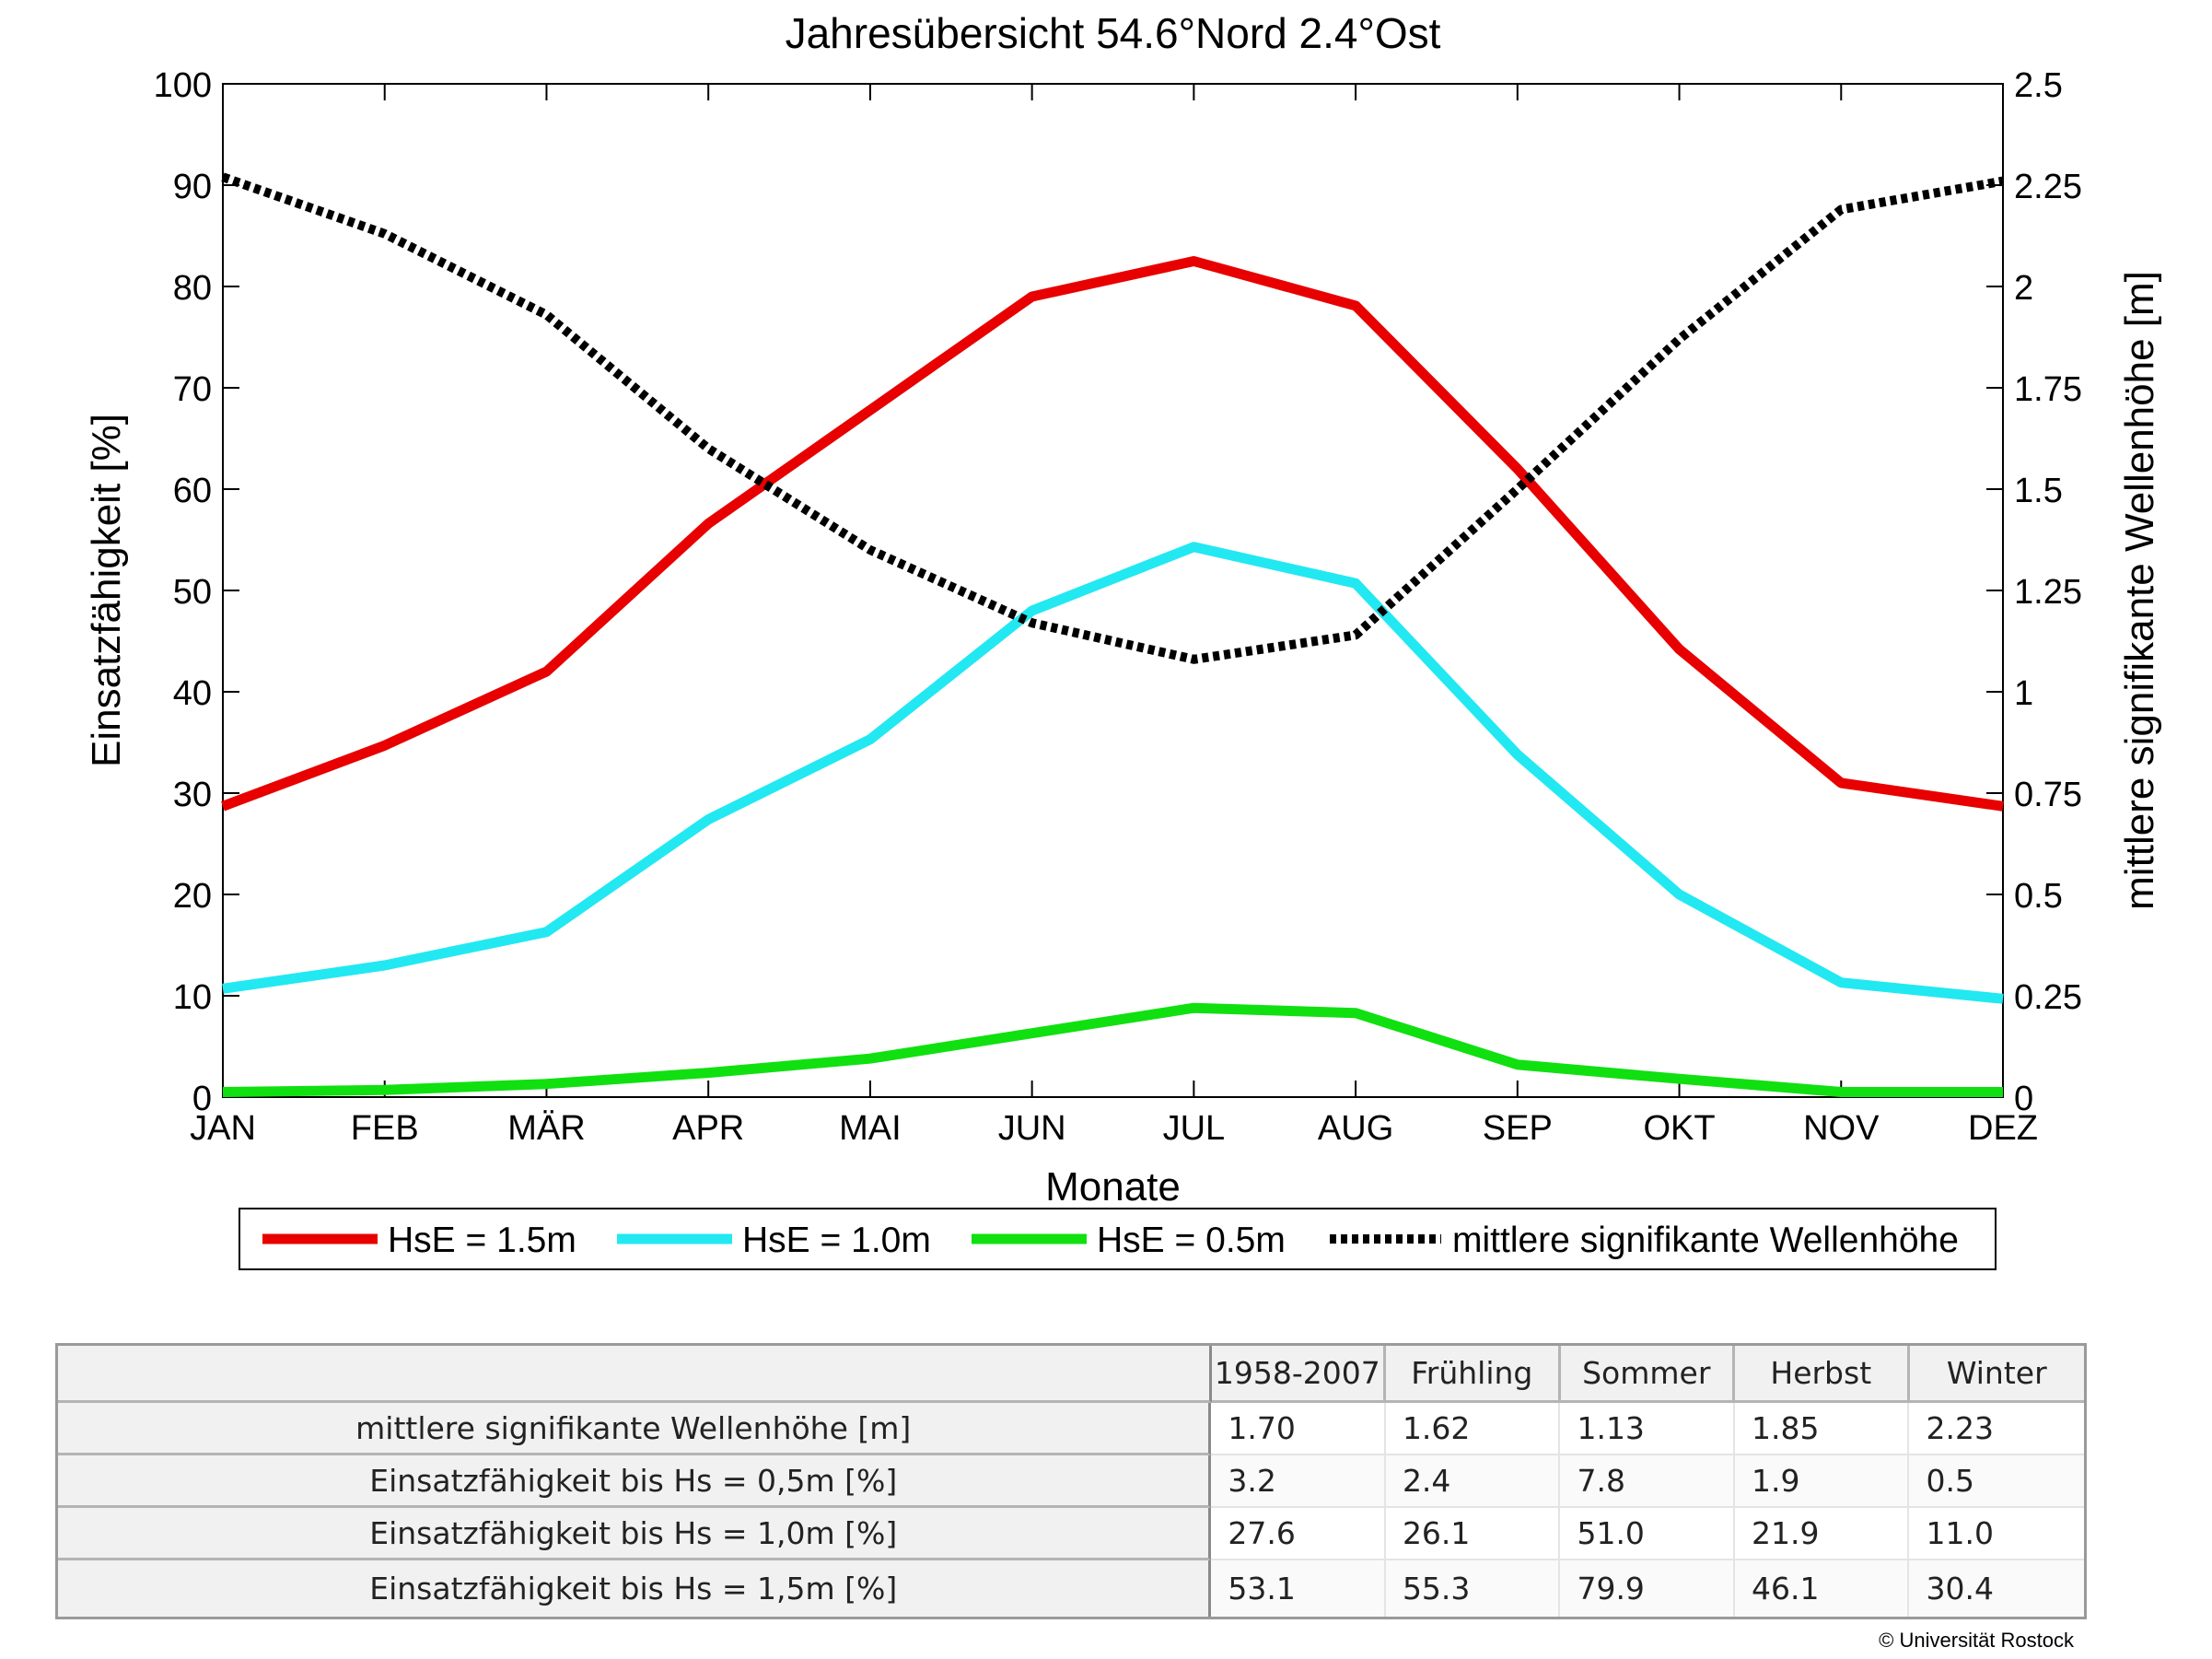  What do you see at coordinates (871, 1128) in the screenshot?
I see `x-tick-label: MAI` at bounding box center [871, 1128].